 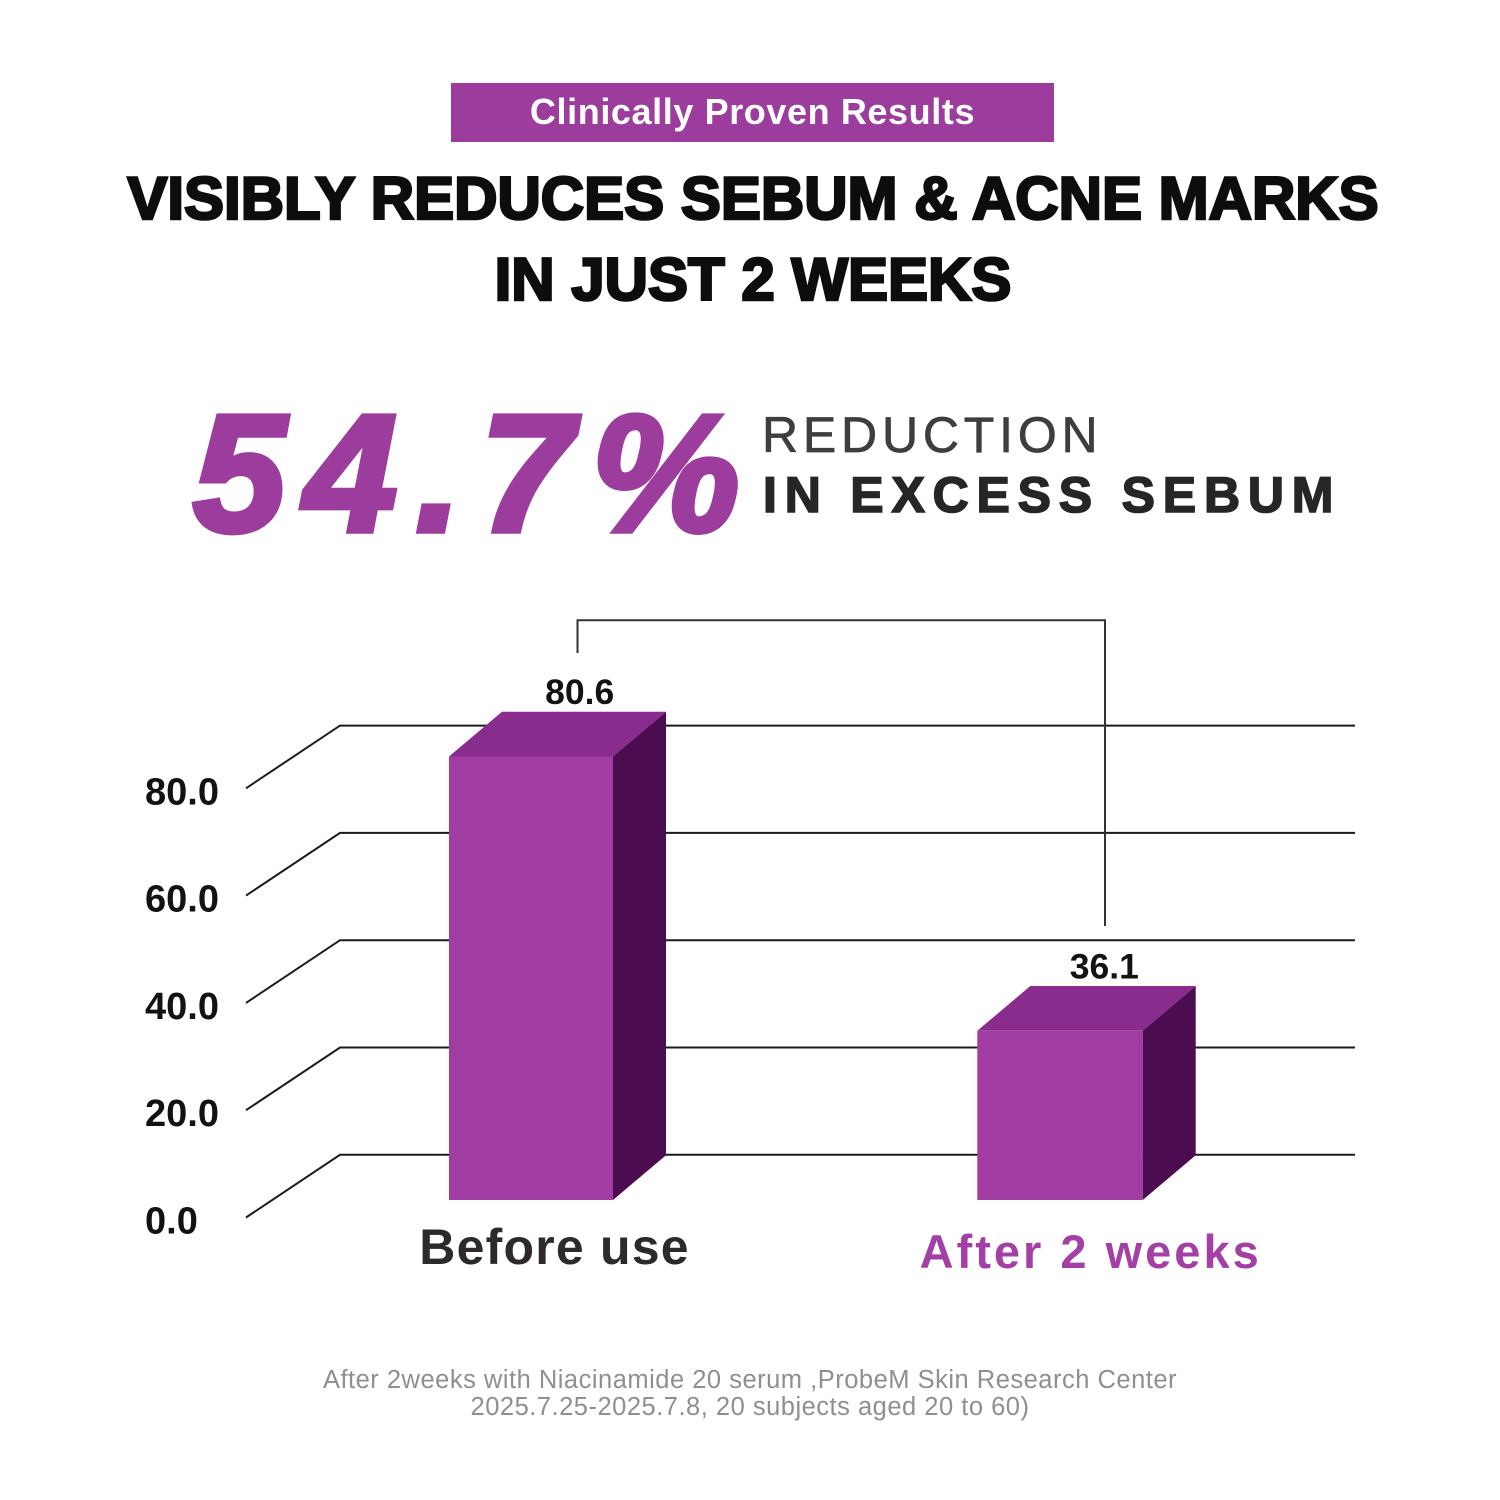 What do you see at coordinates (1091, 1251) in the screenshot?
I see `svg-text: After 2 weeks` at bounding box center [1091, 1251].